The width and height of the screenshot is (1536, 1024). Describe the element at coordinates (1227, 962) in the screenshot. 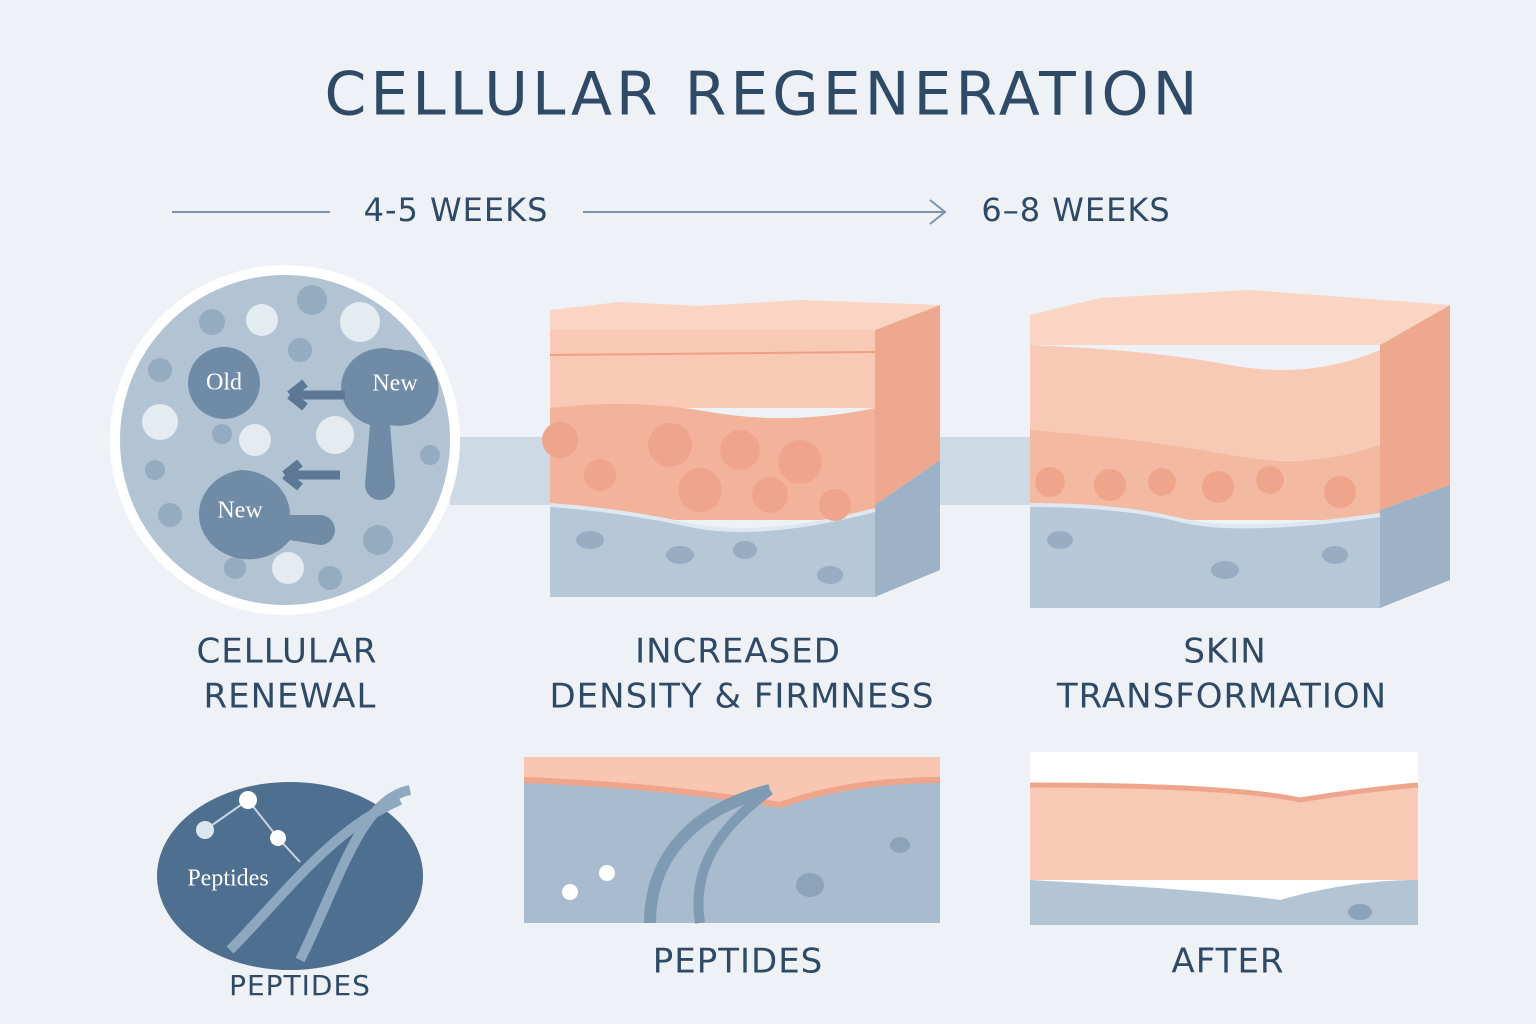

I see `bottom-label: AFTER` at that location.